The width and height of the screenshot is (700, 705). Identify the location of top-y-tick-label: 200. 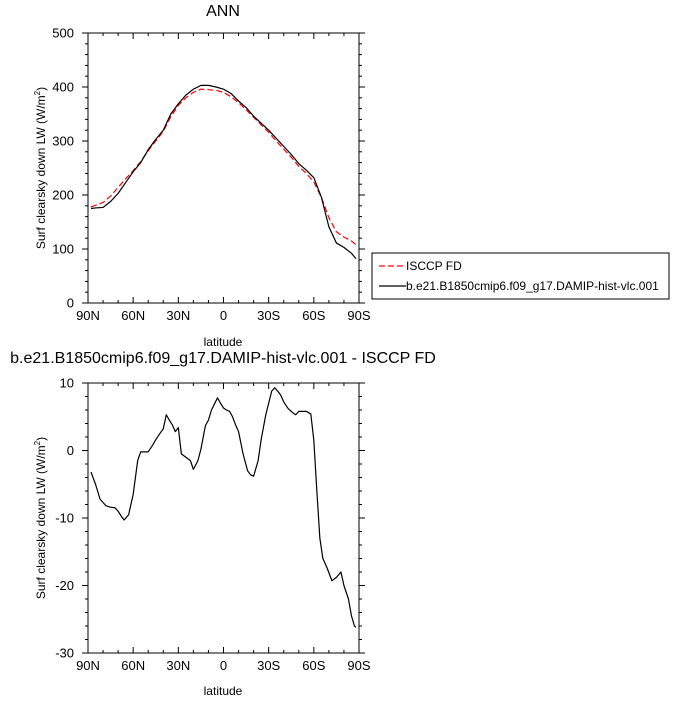
(63, 195).